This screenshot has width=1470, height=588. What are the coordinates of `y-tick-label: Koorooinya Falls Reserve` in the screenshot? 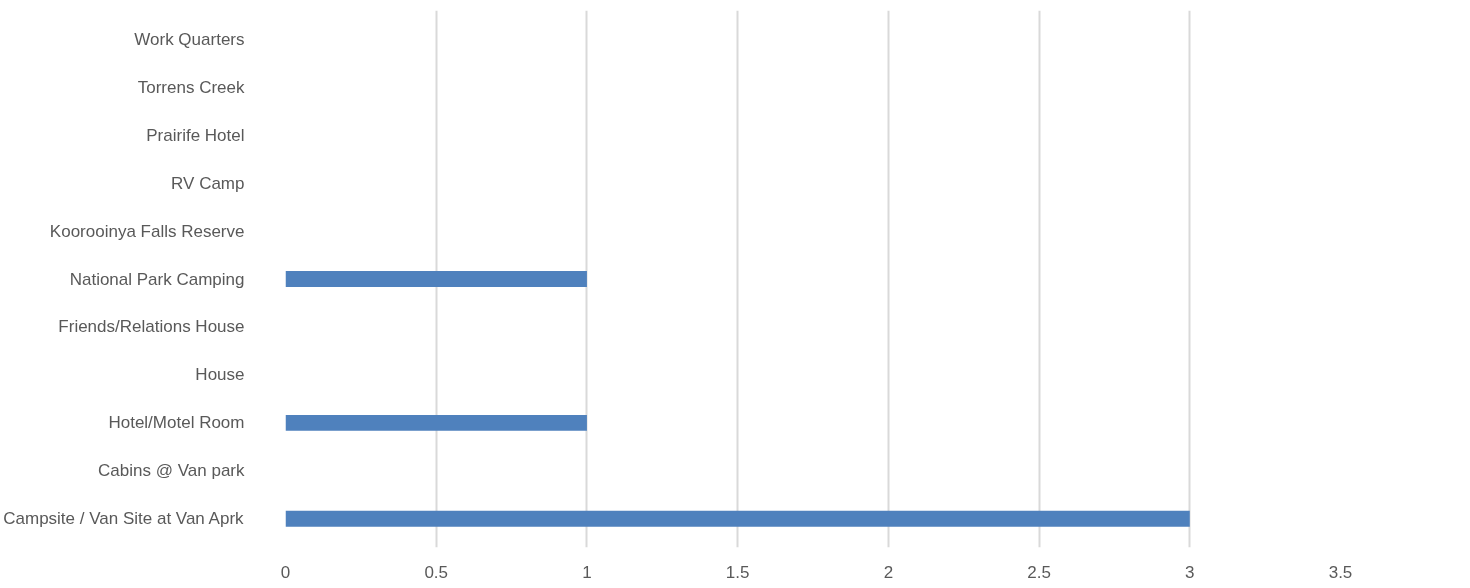 It's located at (147, 231).